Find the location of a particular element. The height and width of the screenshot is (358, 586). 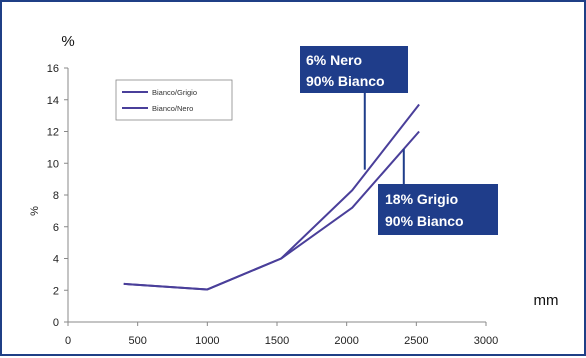

y-tick-label: 8 is located at coordinates (56, 196).